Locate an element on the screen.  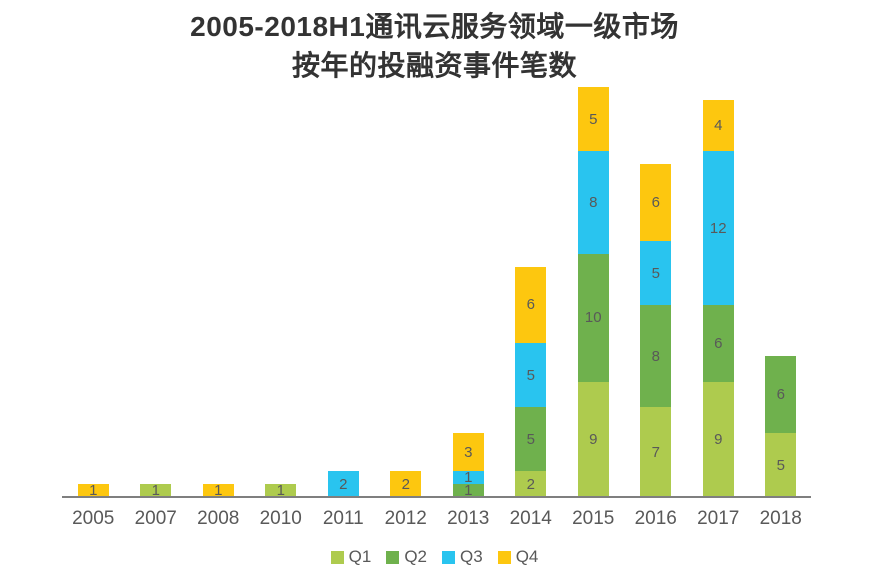
bar-segment-q2-2013: 1 is located at coordinates (468, 491).